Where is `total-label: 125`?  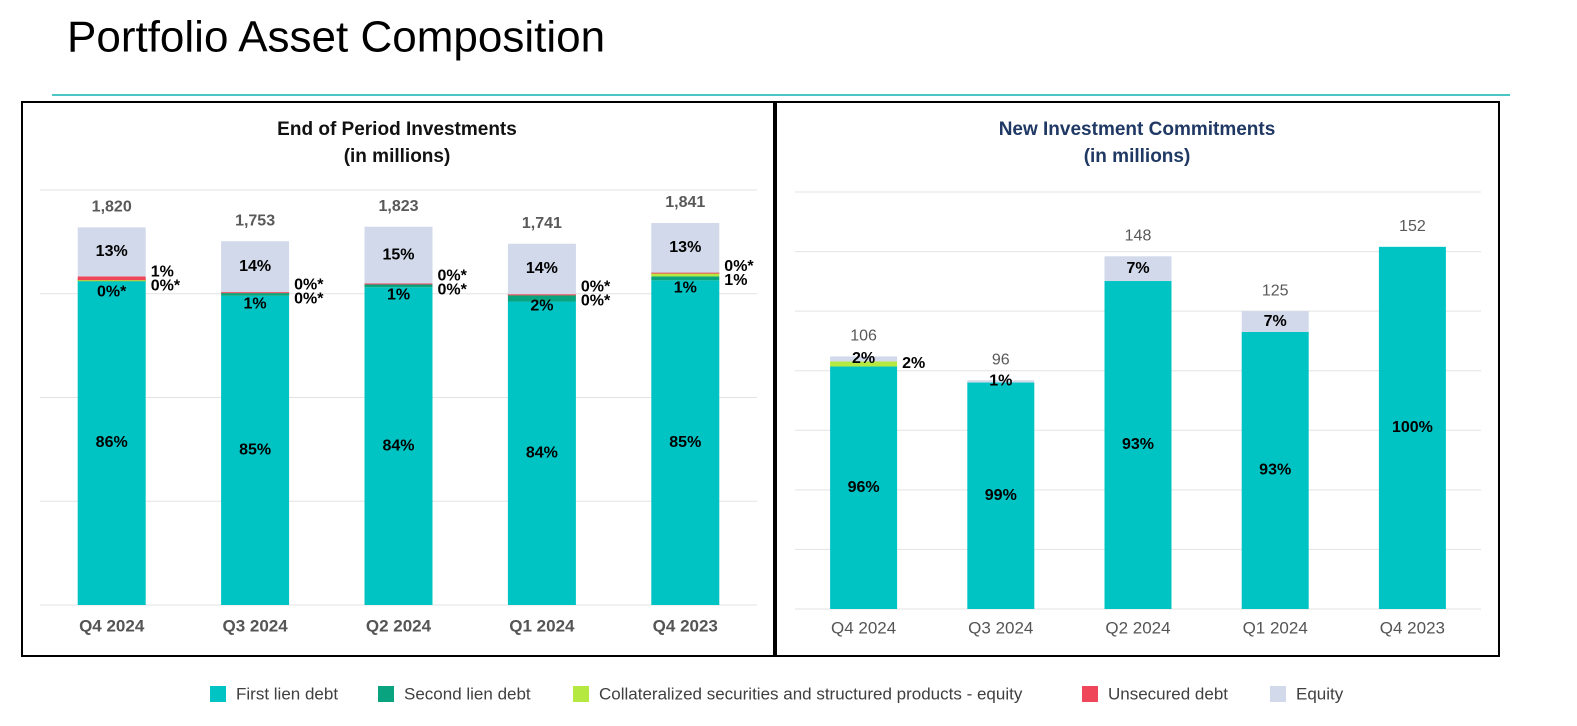
total-label: 125 is located at coordinates (1275, 290).